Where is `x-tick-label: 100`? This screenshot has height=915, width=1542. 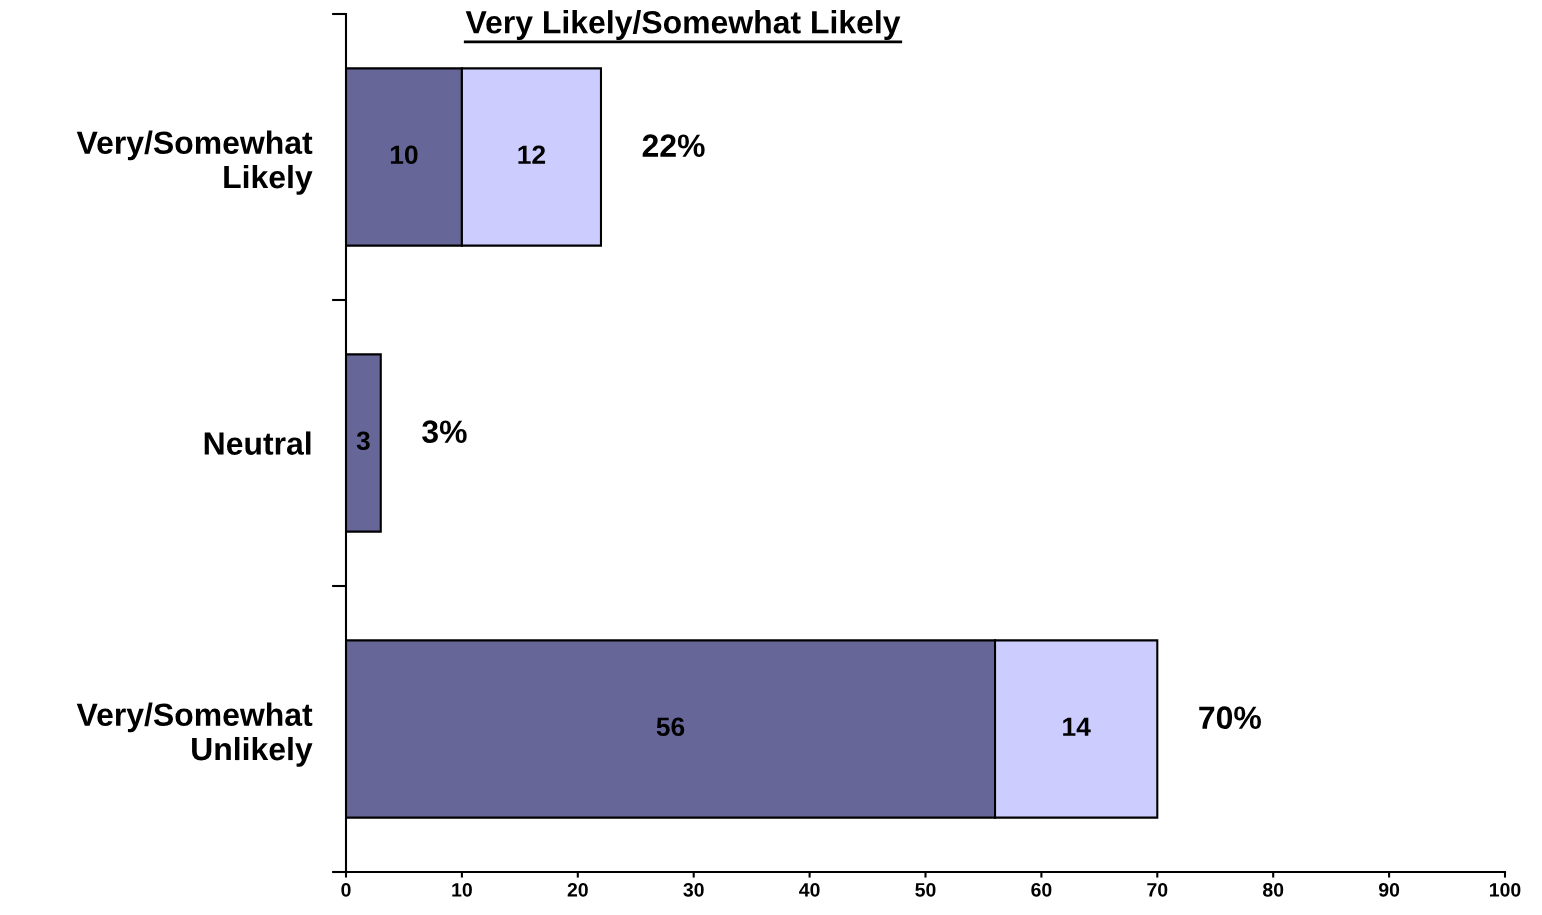
x-tick-label: 100 is located at coordinates (1505, 889).